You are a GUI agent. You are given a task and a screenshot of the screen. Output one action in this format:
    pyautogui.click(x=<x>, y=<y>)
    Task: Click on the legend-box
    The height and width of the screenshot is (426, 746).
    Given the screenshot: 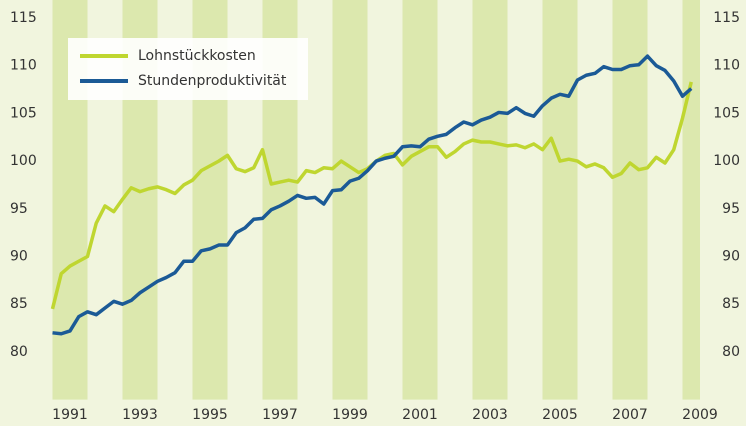 What is the action you would take?
    pyautogui.click(x=188, y=69)
    